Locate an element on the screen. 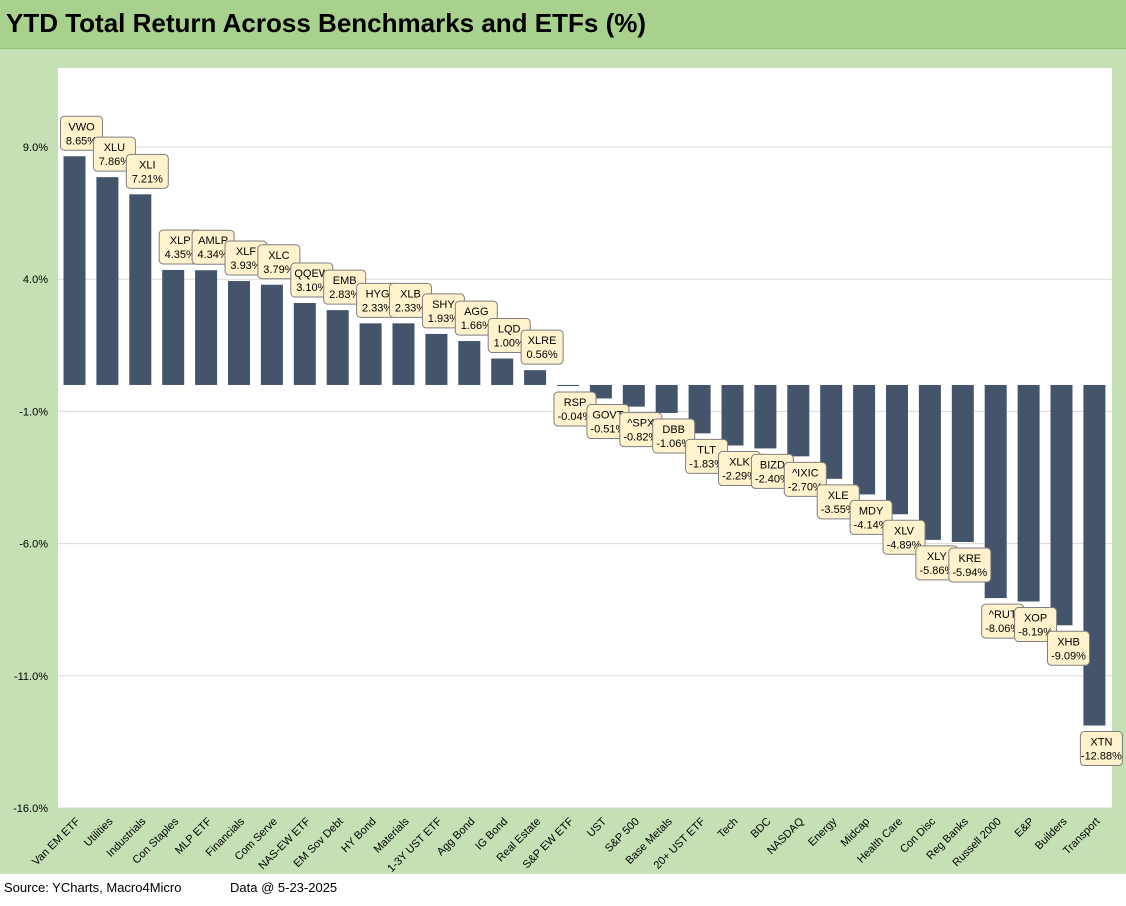  data-label-ticker: XLP is located at coordinates (180, 241).